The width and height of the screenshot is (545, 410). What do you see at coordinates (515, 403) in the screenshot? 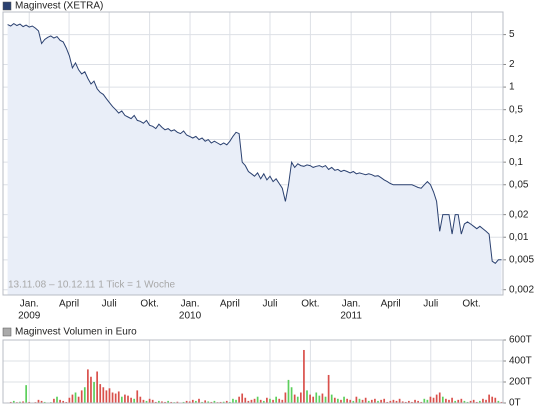
I see `y-tick-label: 0T` at bounding box center [515, 403].